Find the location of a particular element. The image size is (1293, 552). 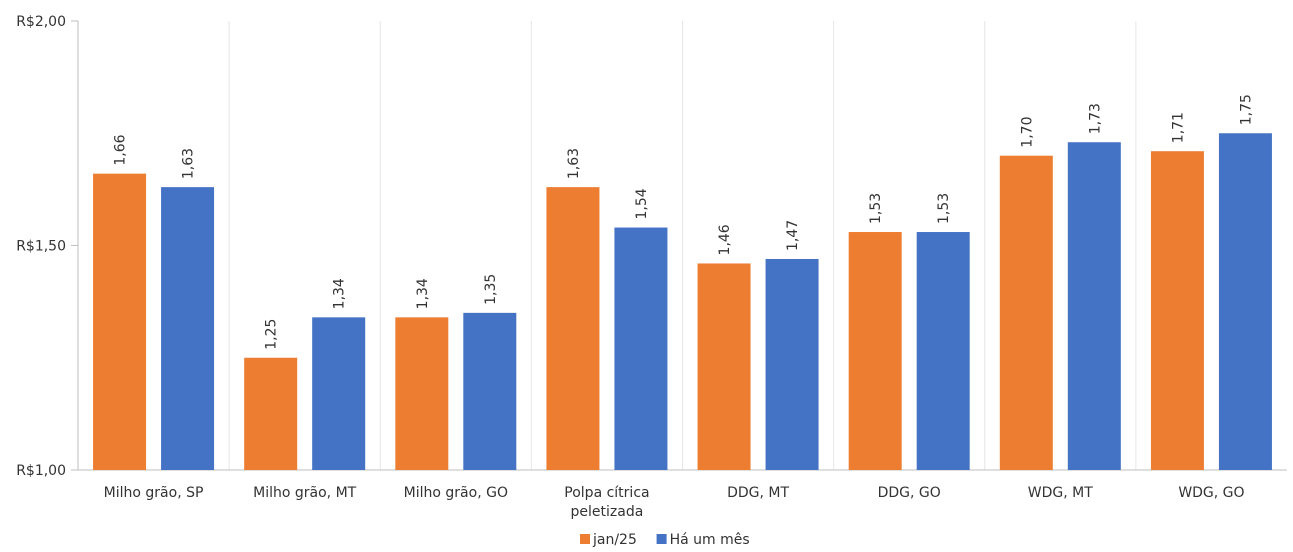

x-tick-label-line: Milho grão, MT is located at coordinates (305, 493).